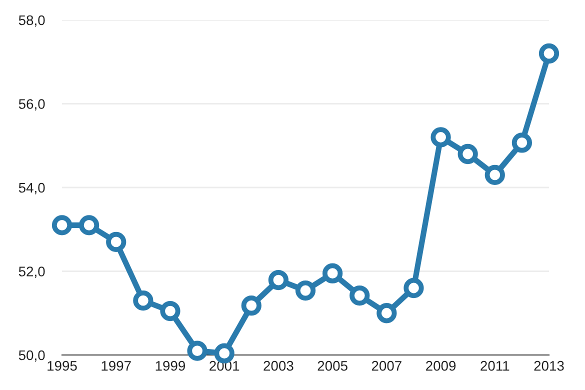  I want to click on x-tick-label: 2011, so click(495, 365).